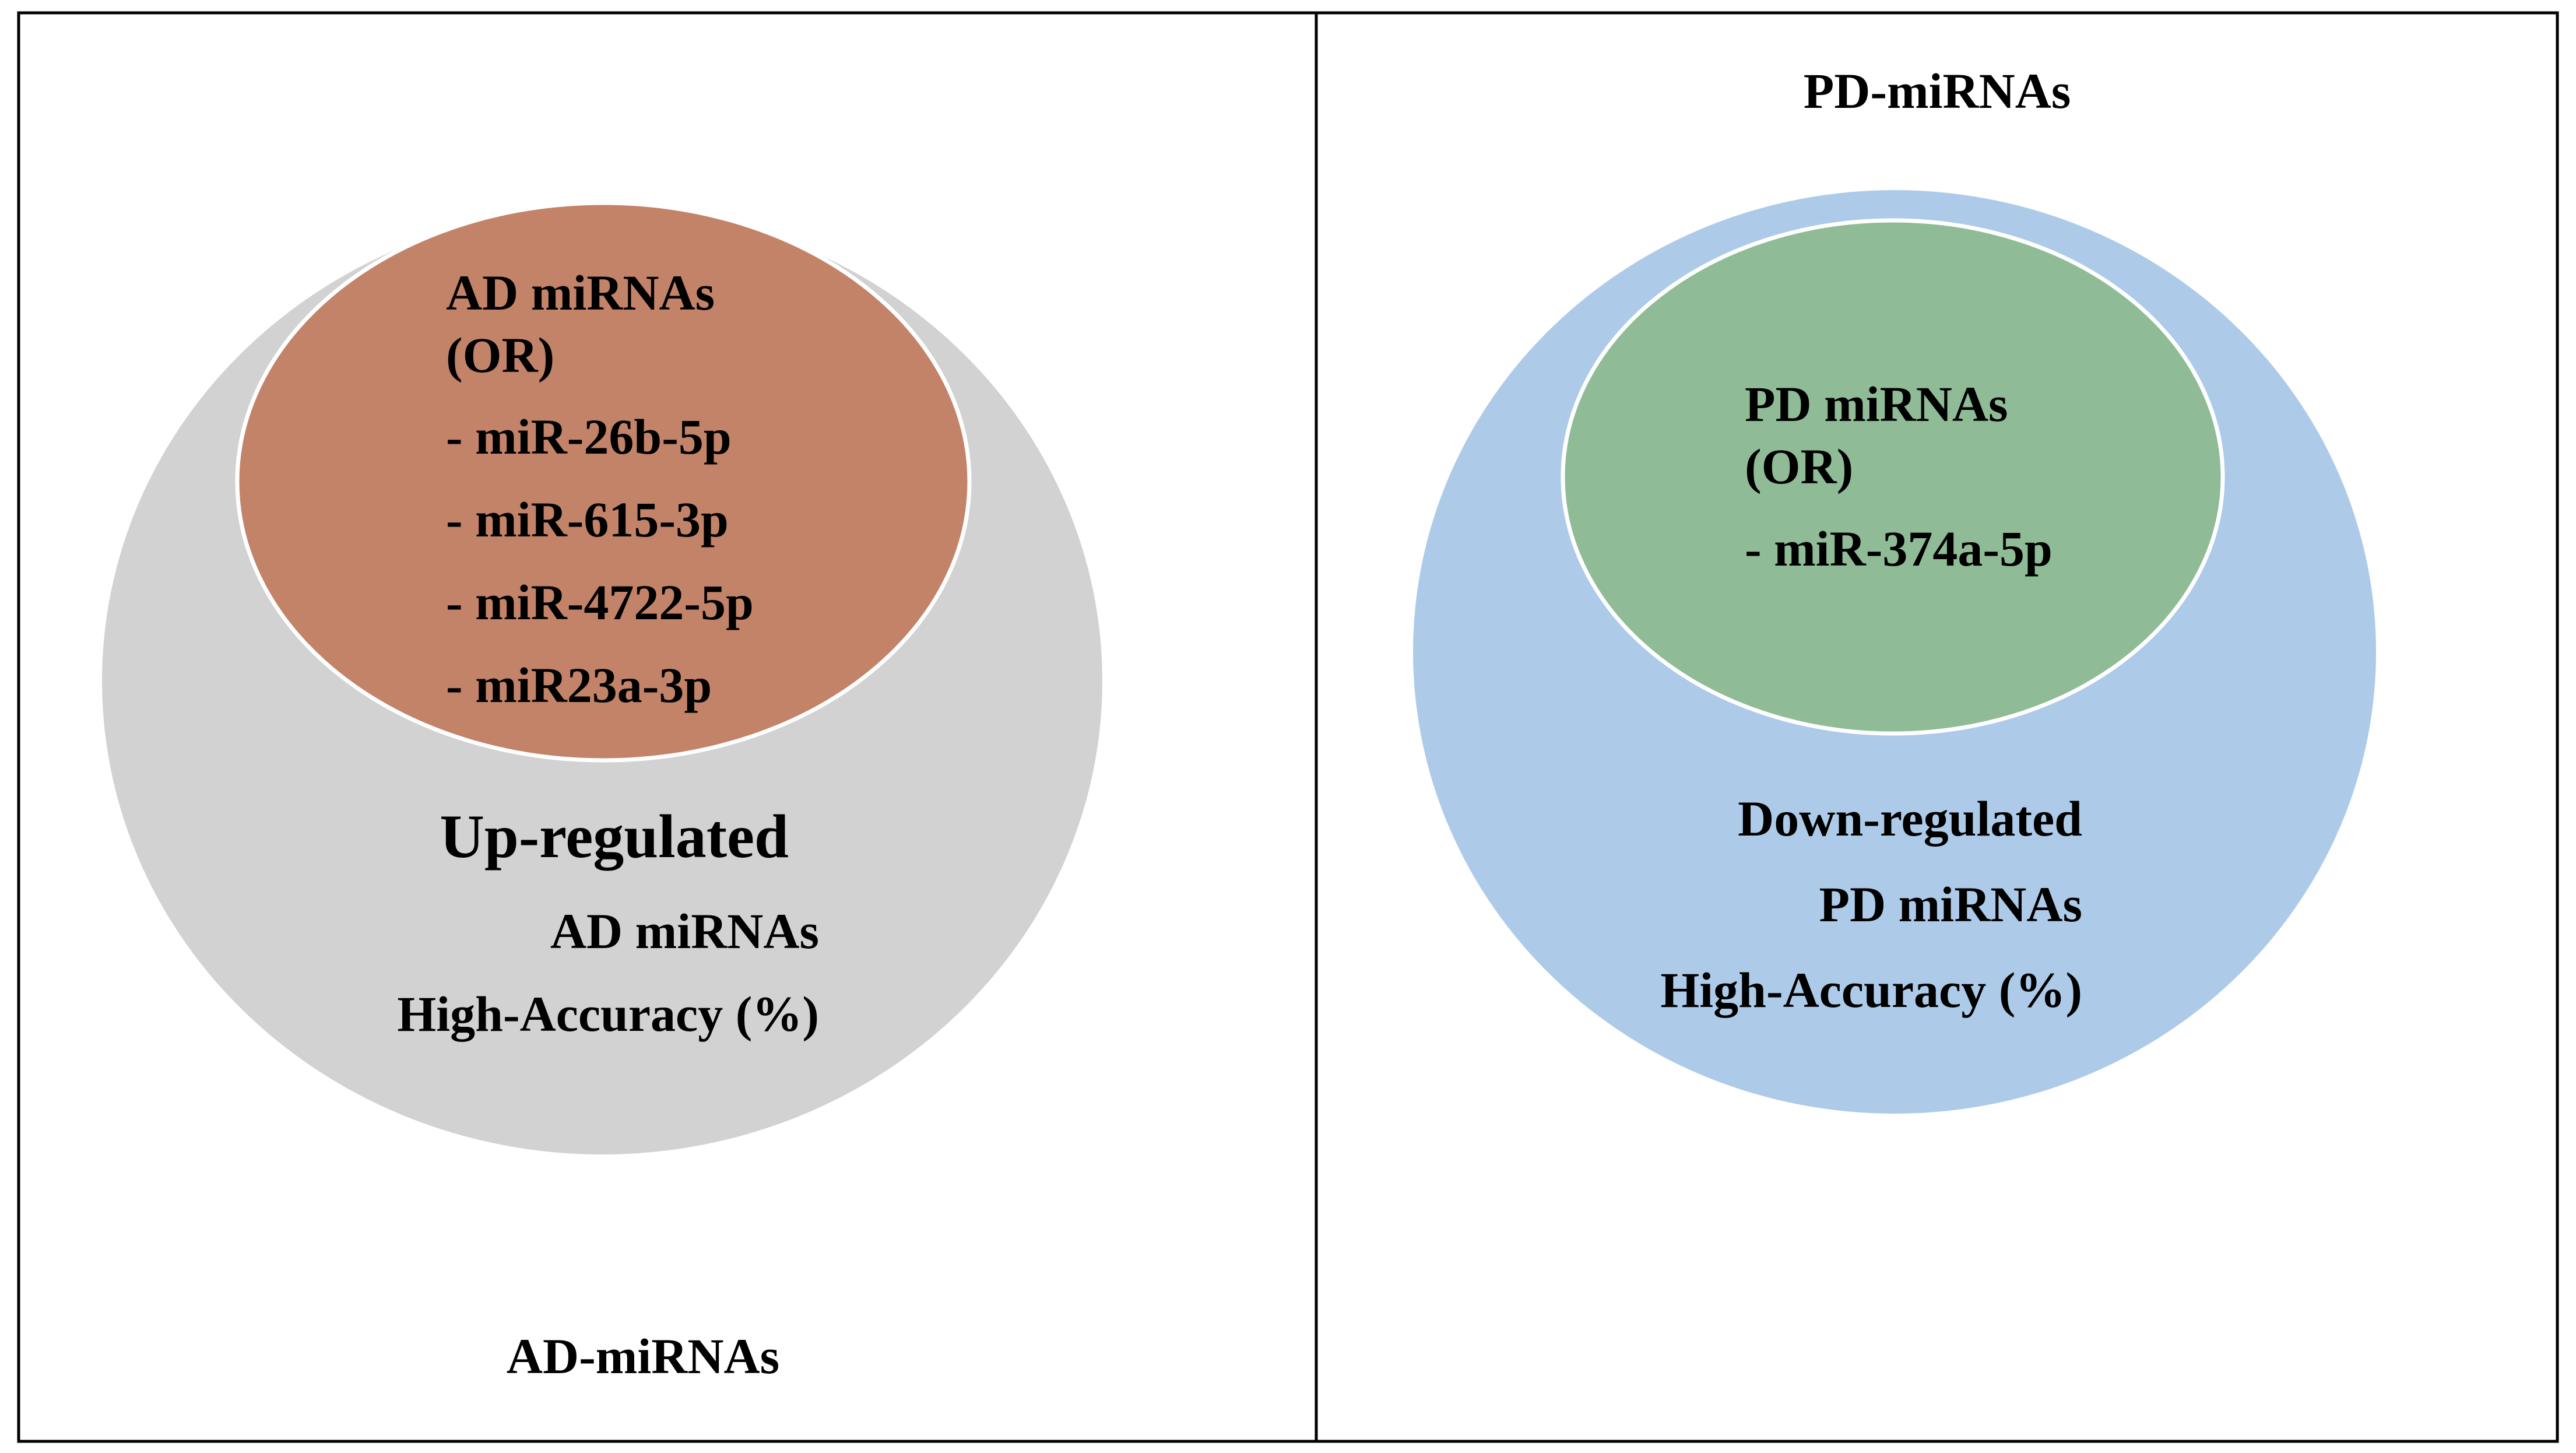  Describe the element at coordinates (587, 519) in the screenshot. I see `ad-mirna-item: - miR-615-3p` at that location.